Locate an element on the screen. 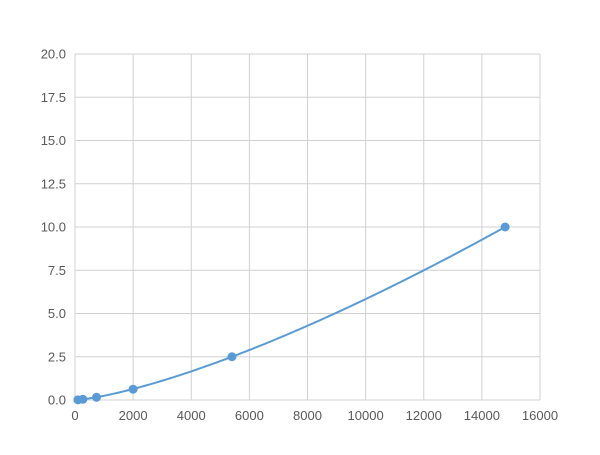 The image size is (600, 455). y-tick-label: 7.5 is located at coordinates (57, 270).